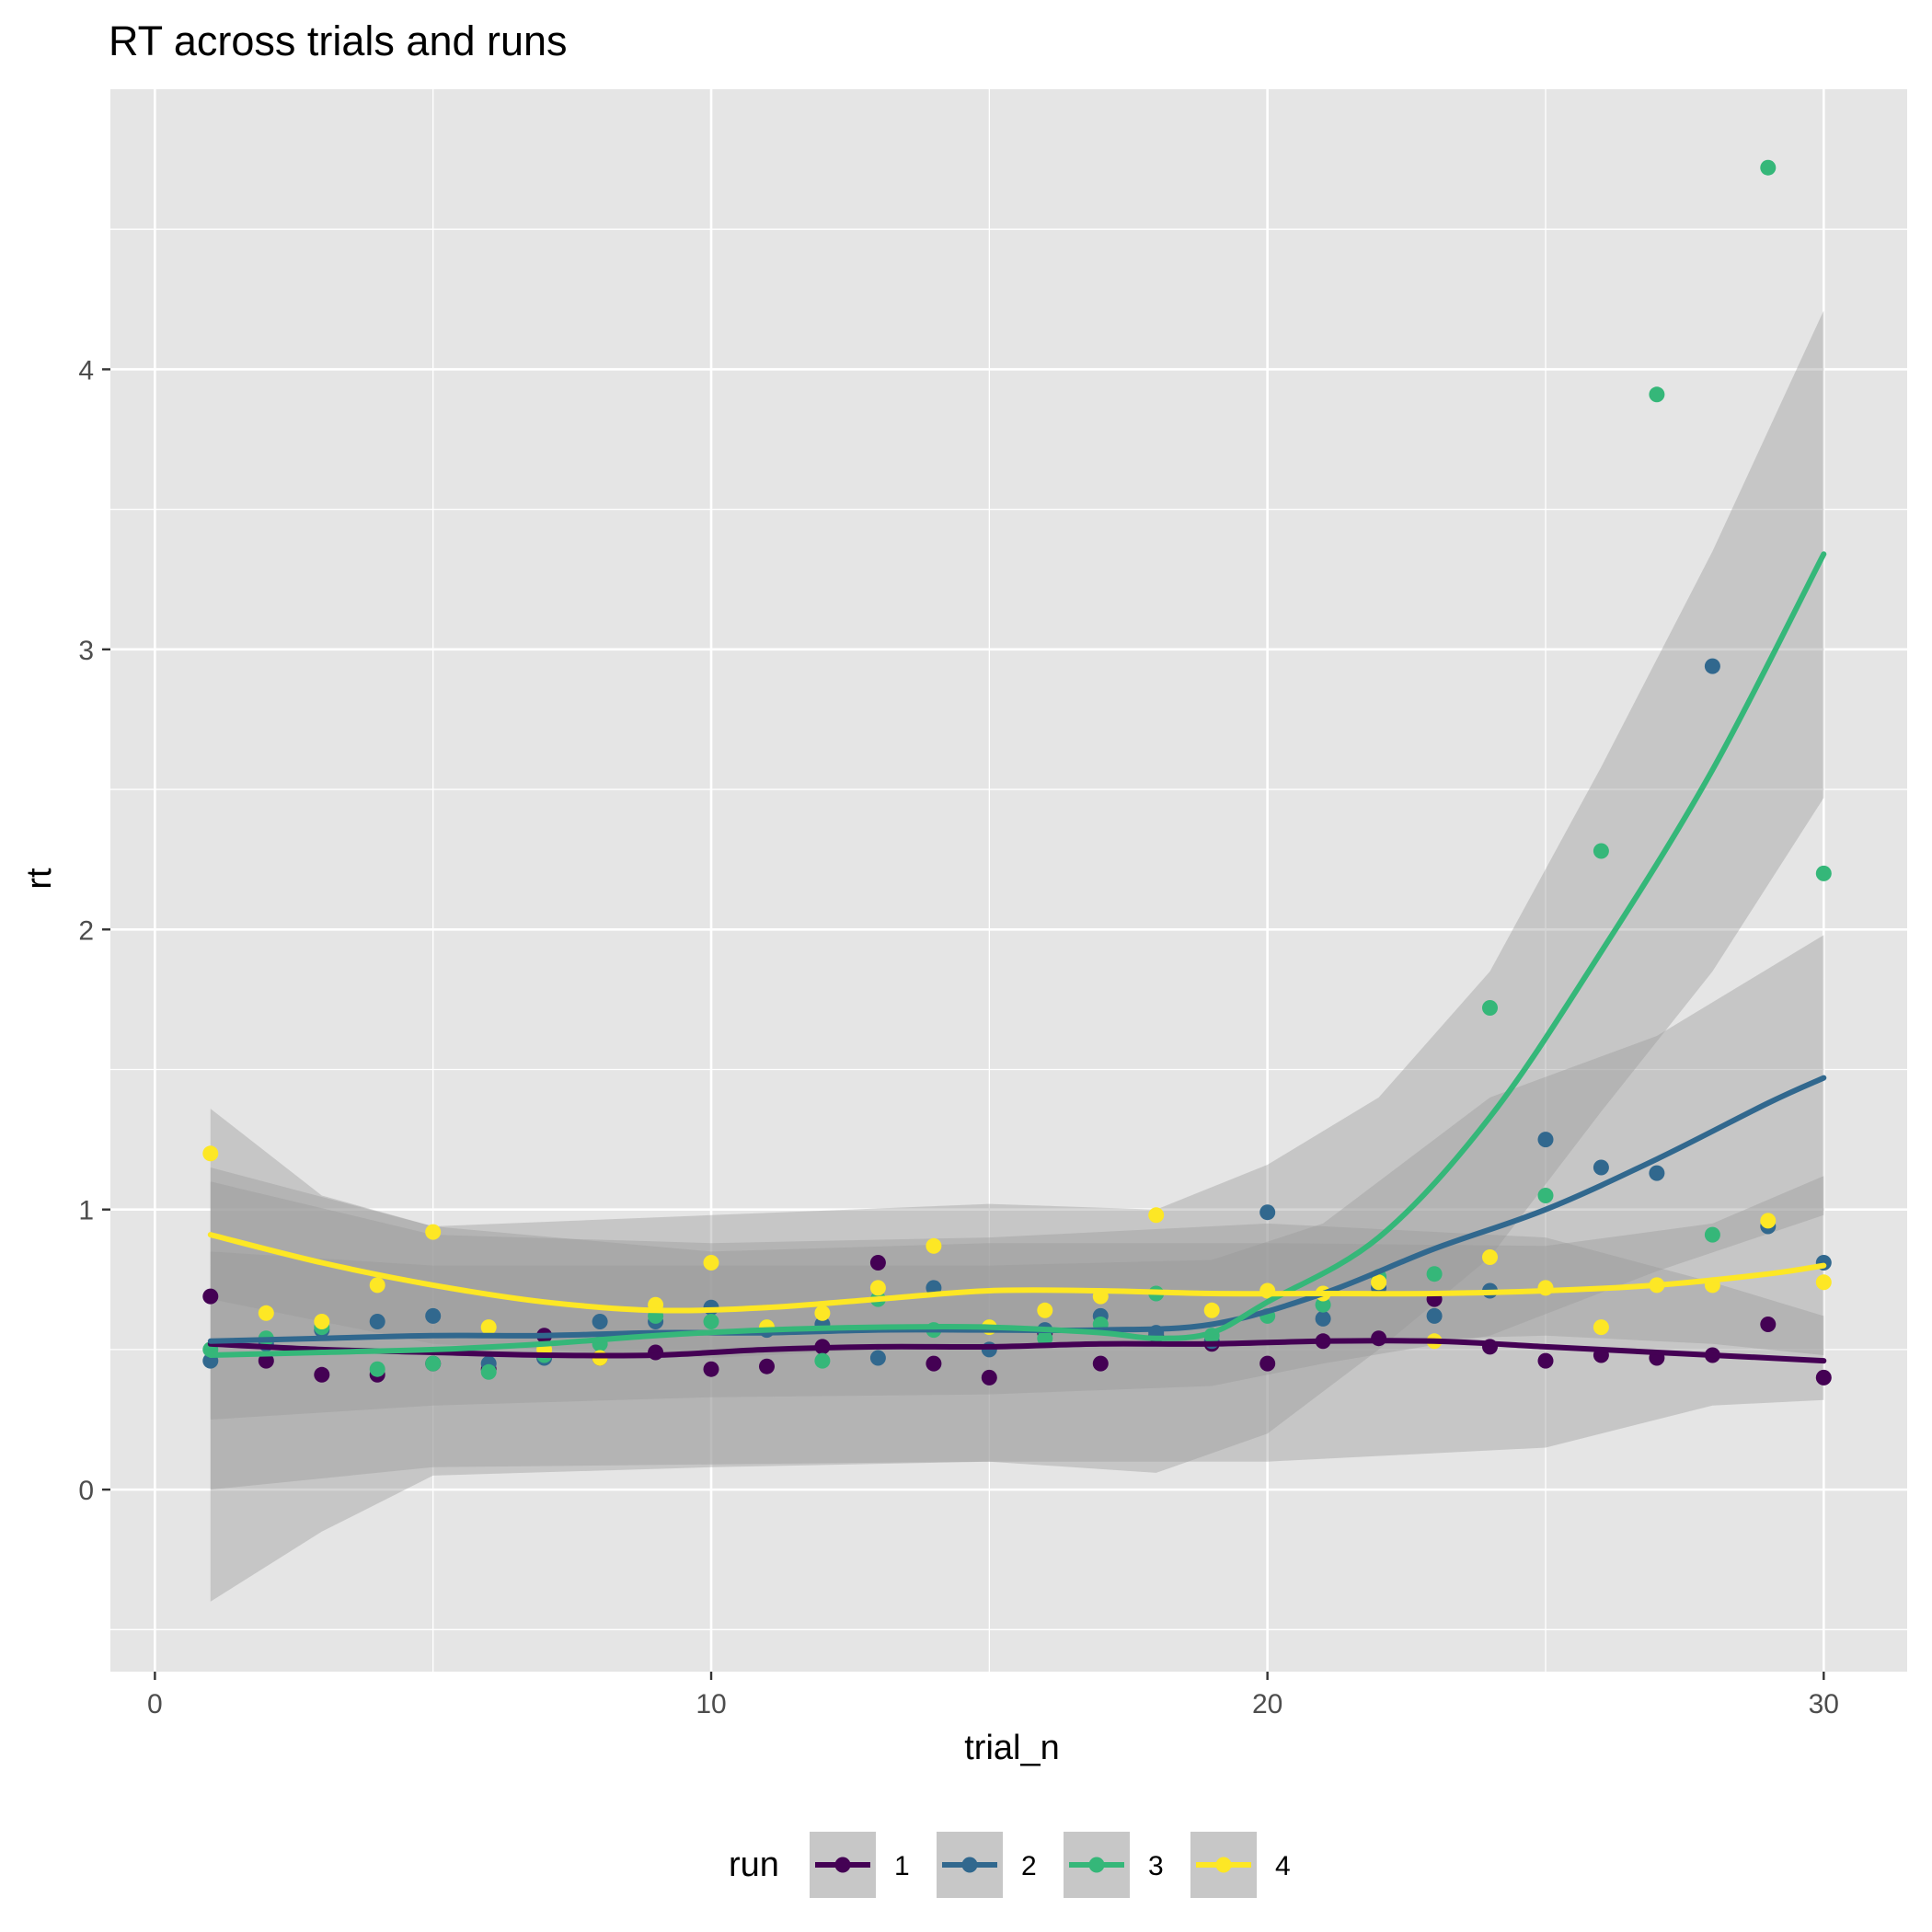  I want to click on legend-label: 1, so click(902, 1866).